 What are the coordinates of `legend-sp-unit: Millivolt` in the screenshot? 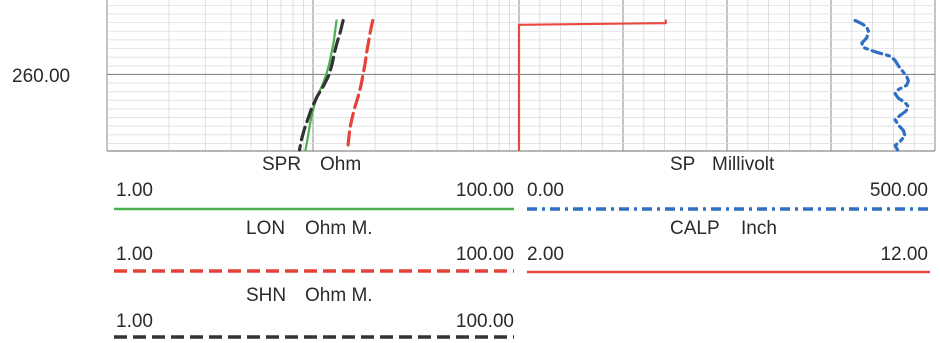 It's located at (743, 164).